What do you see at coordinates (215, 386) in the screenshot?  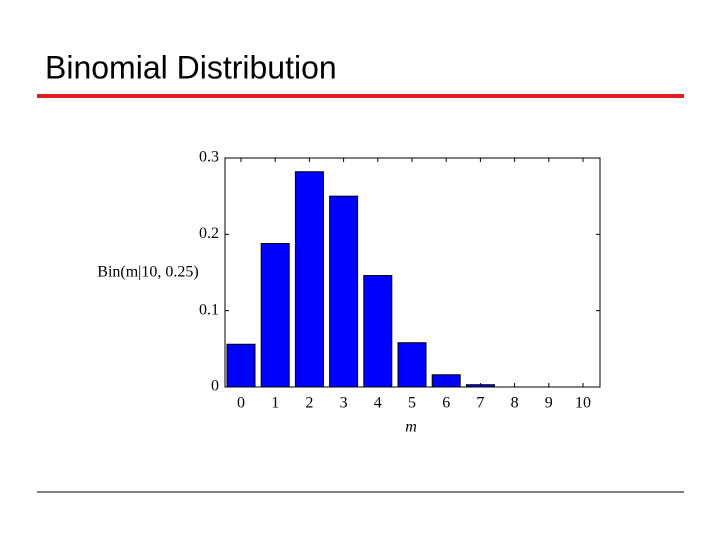 I see `y-tick-label: 0` at bounding box center [215, 386].